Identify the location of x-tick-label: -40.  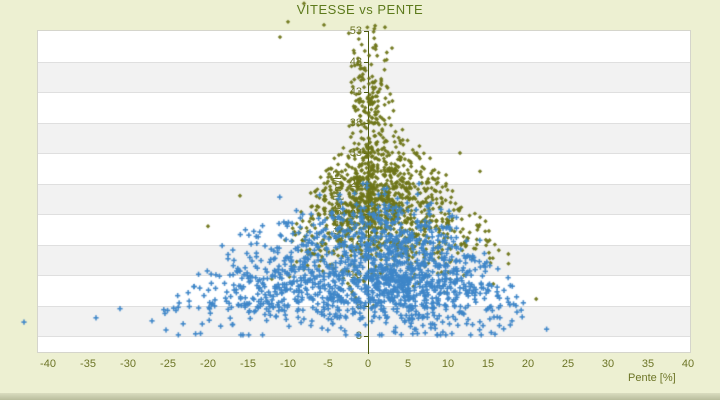
(48, 364).